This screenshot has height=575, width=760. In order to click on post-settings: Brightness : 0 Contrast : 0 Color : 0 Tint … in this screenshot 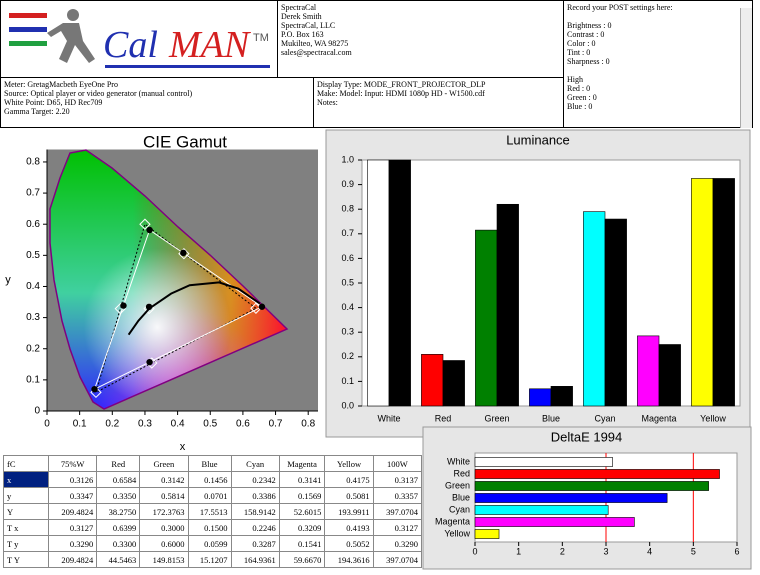, I will do `click(652, 43)`.